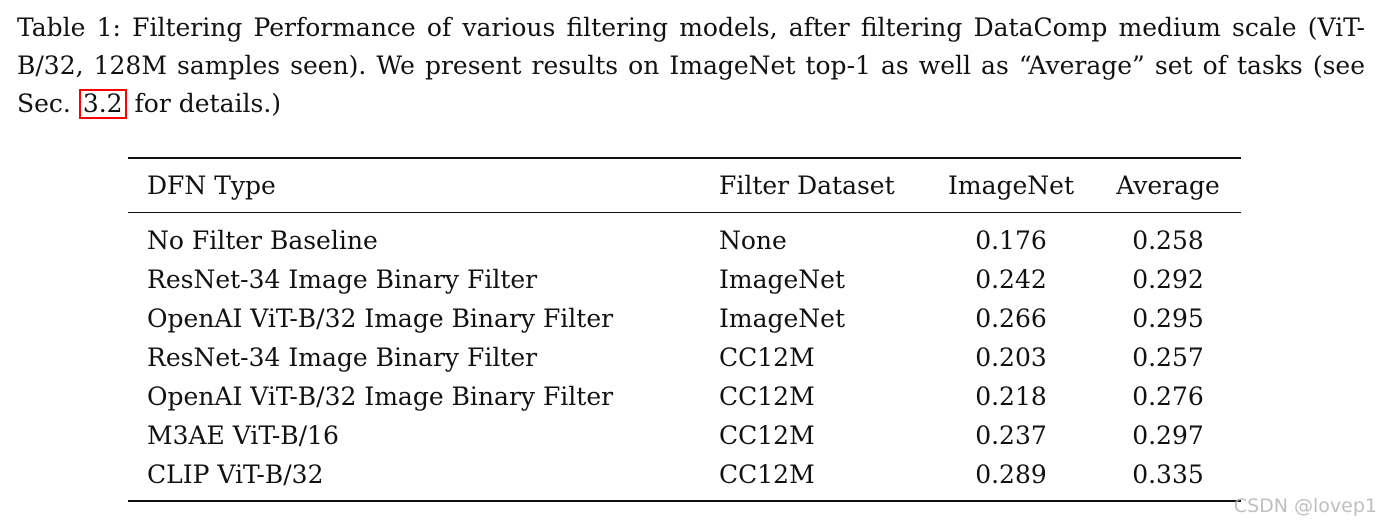 The image size is (1381, 523). I want to click on cell-average: 0.297, so click(1168, 435).